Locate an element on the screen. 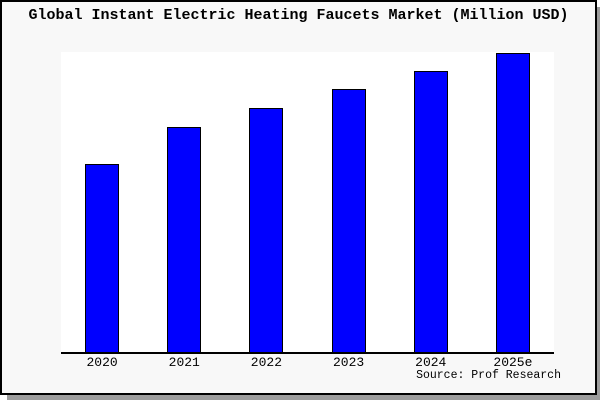 Image resolution: width=600 pixels, height=400 pixels. bar-2025e is located at coordinates (512, 202).